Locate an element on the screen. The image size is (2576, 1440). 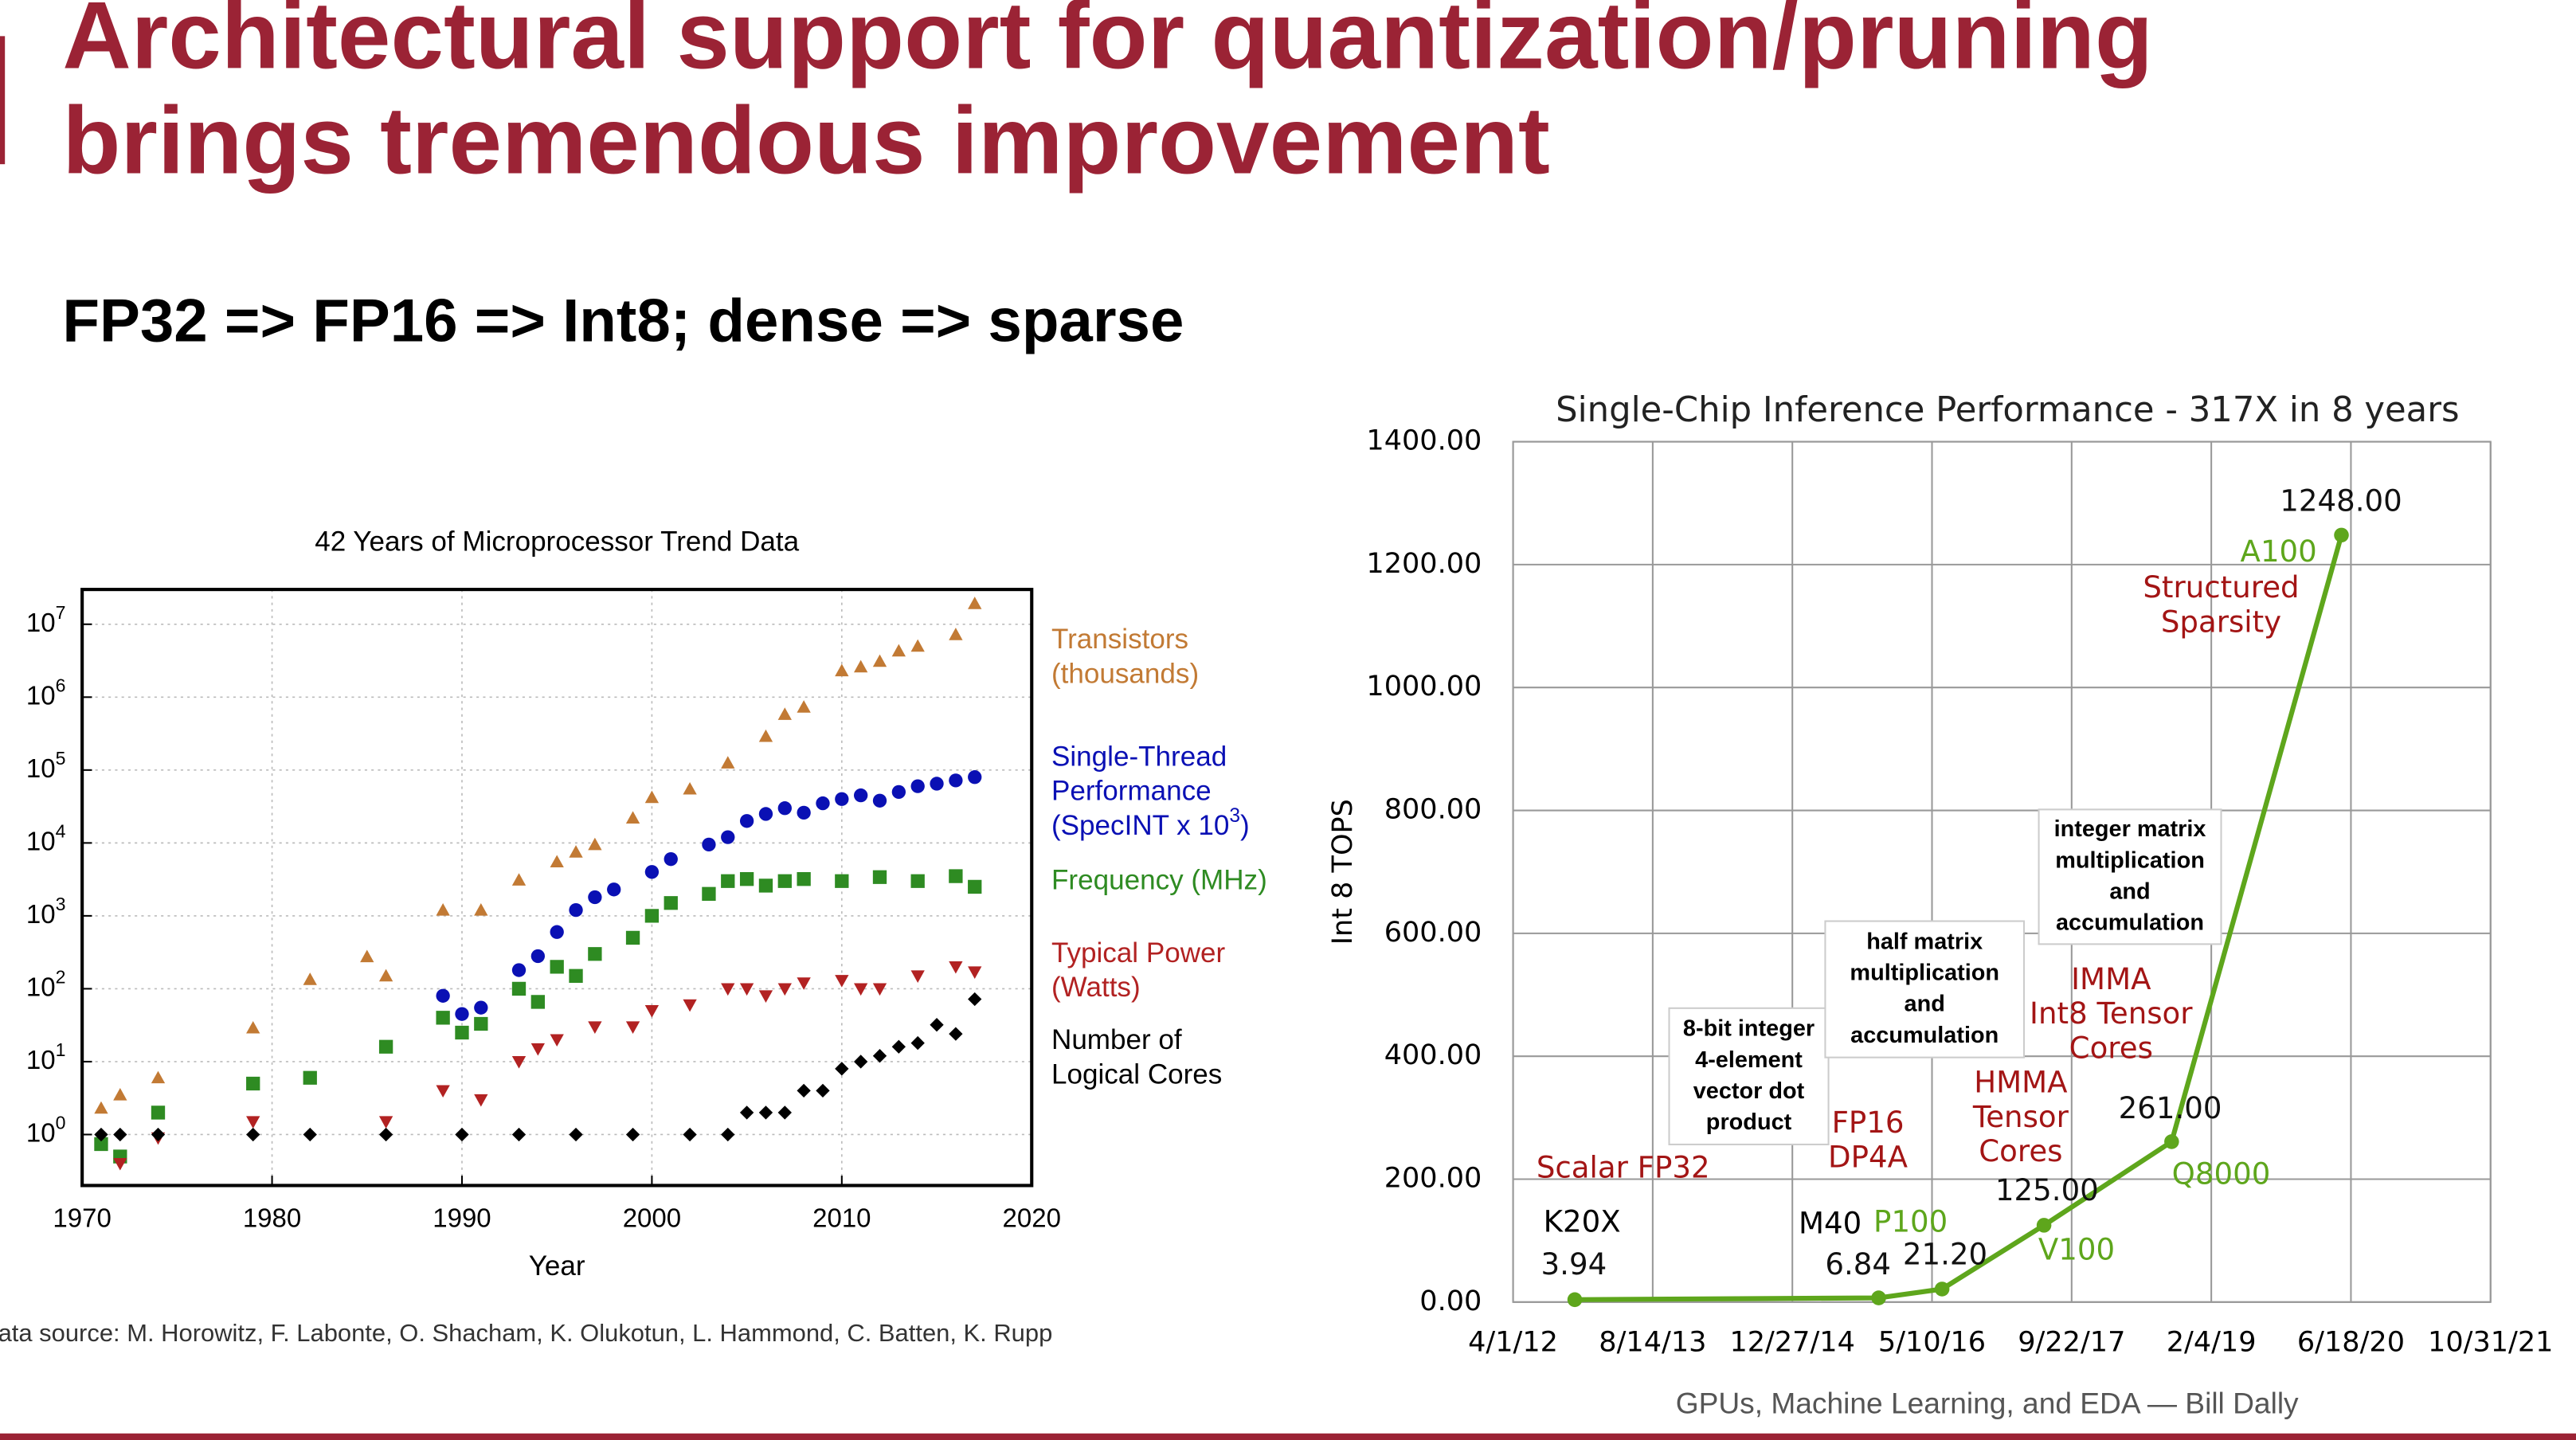
text-line: Int8 Tensor is located at coordinates (2111, 1013).